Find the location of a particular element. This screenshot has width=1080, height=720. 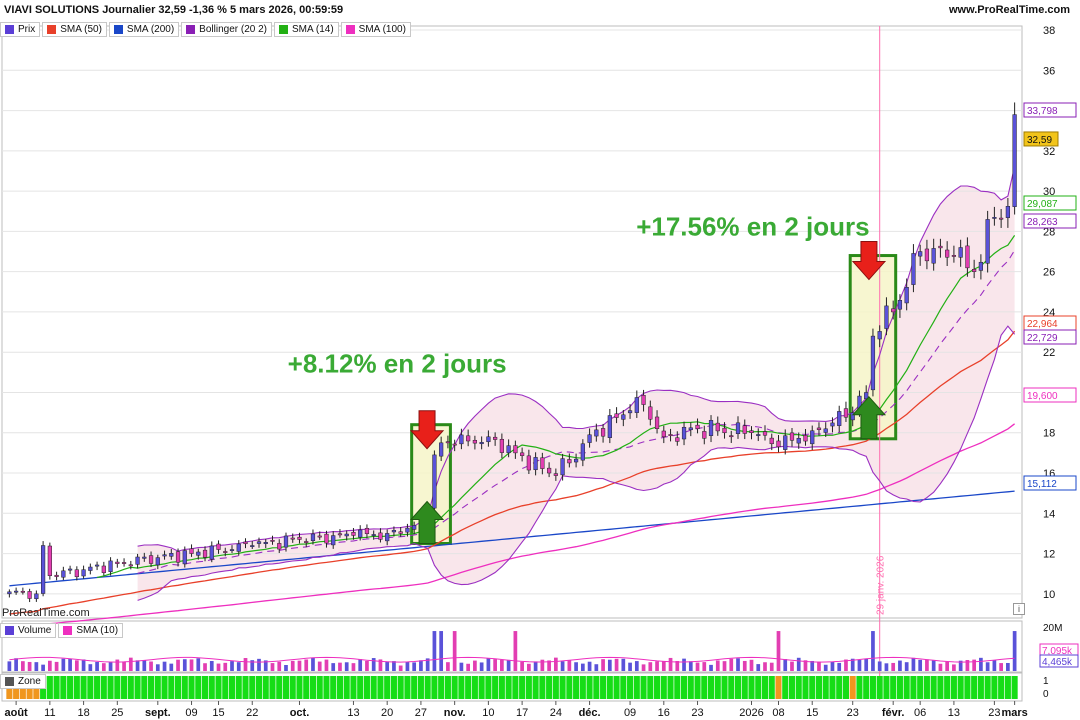

price-tick-label: 38 is located at coordinates (1049, 31).